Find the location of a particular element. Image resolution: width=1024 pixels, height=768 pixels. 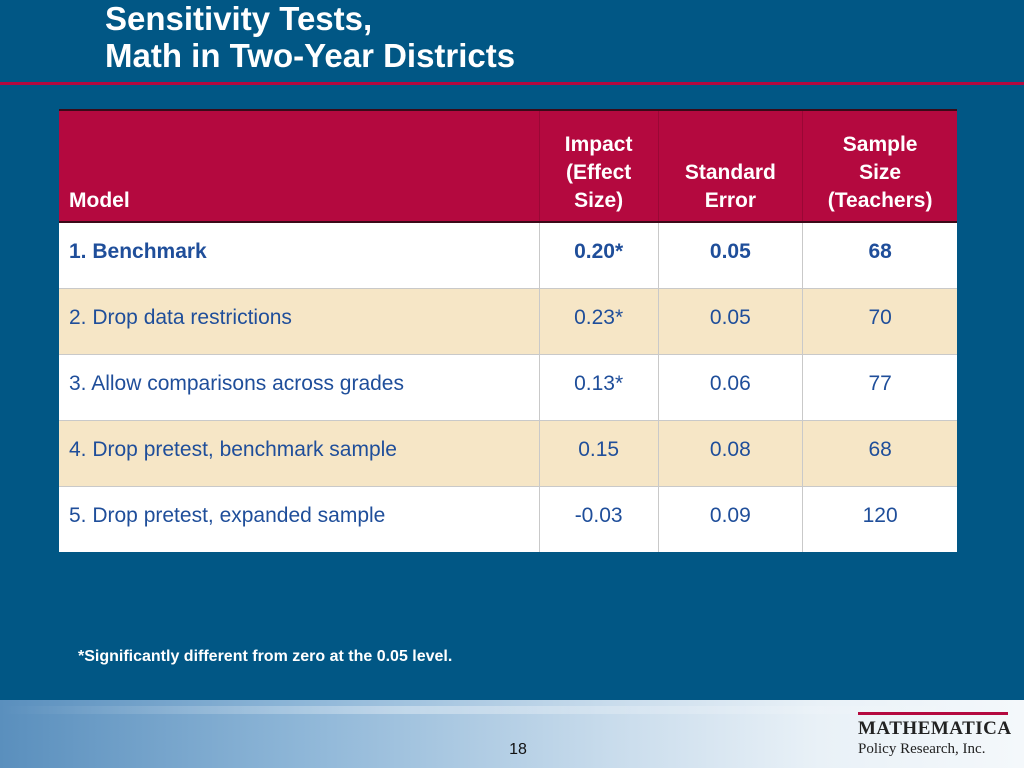

table-row: 2. Drop data restrictions 0.23* 0.05 70 is located at coordinates (508, 321).